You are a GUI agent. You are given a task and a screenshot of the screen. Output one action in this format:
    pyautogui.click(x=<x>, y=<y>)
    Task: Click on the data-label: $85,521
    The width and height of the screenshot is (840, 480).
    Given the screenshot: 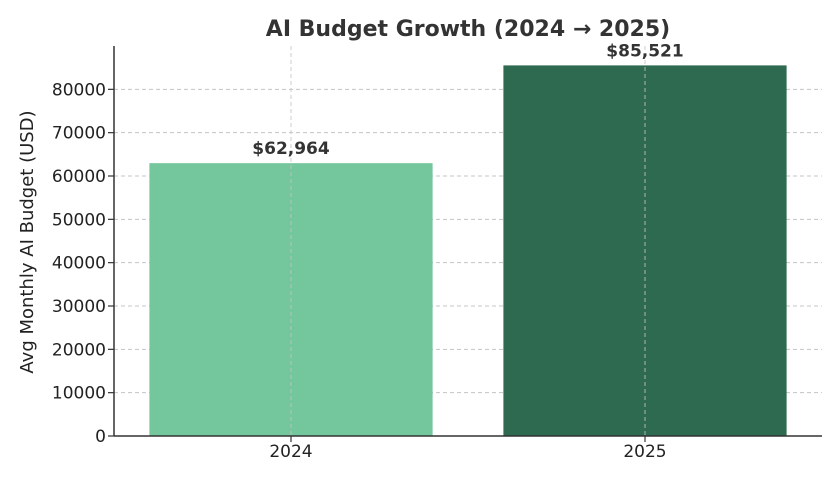 What is the action you would take?
    pyautogui.click(x=644, y=51)
    